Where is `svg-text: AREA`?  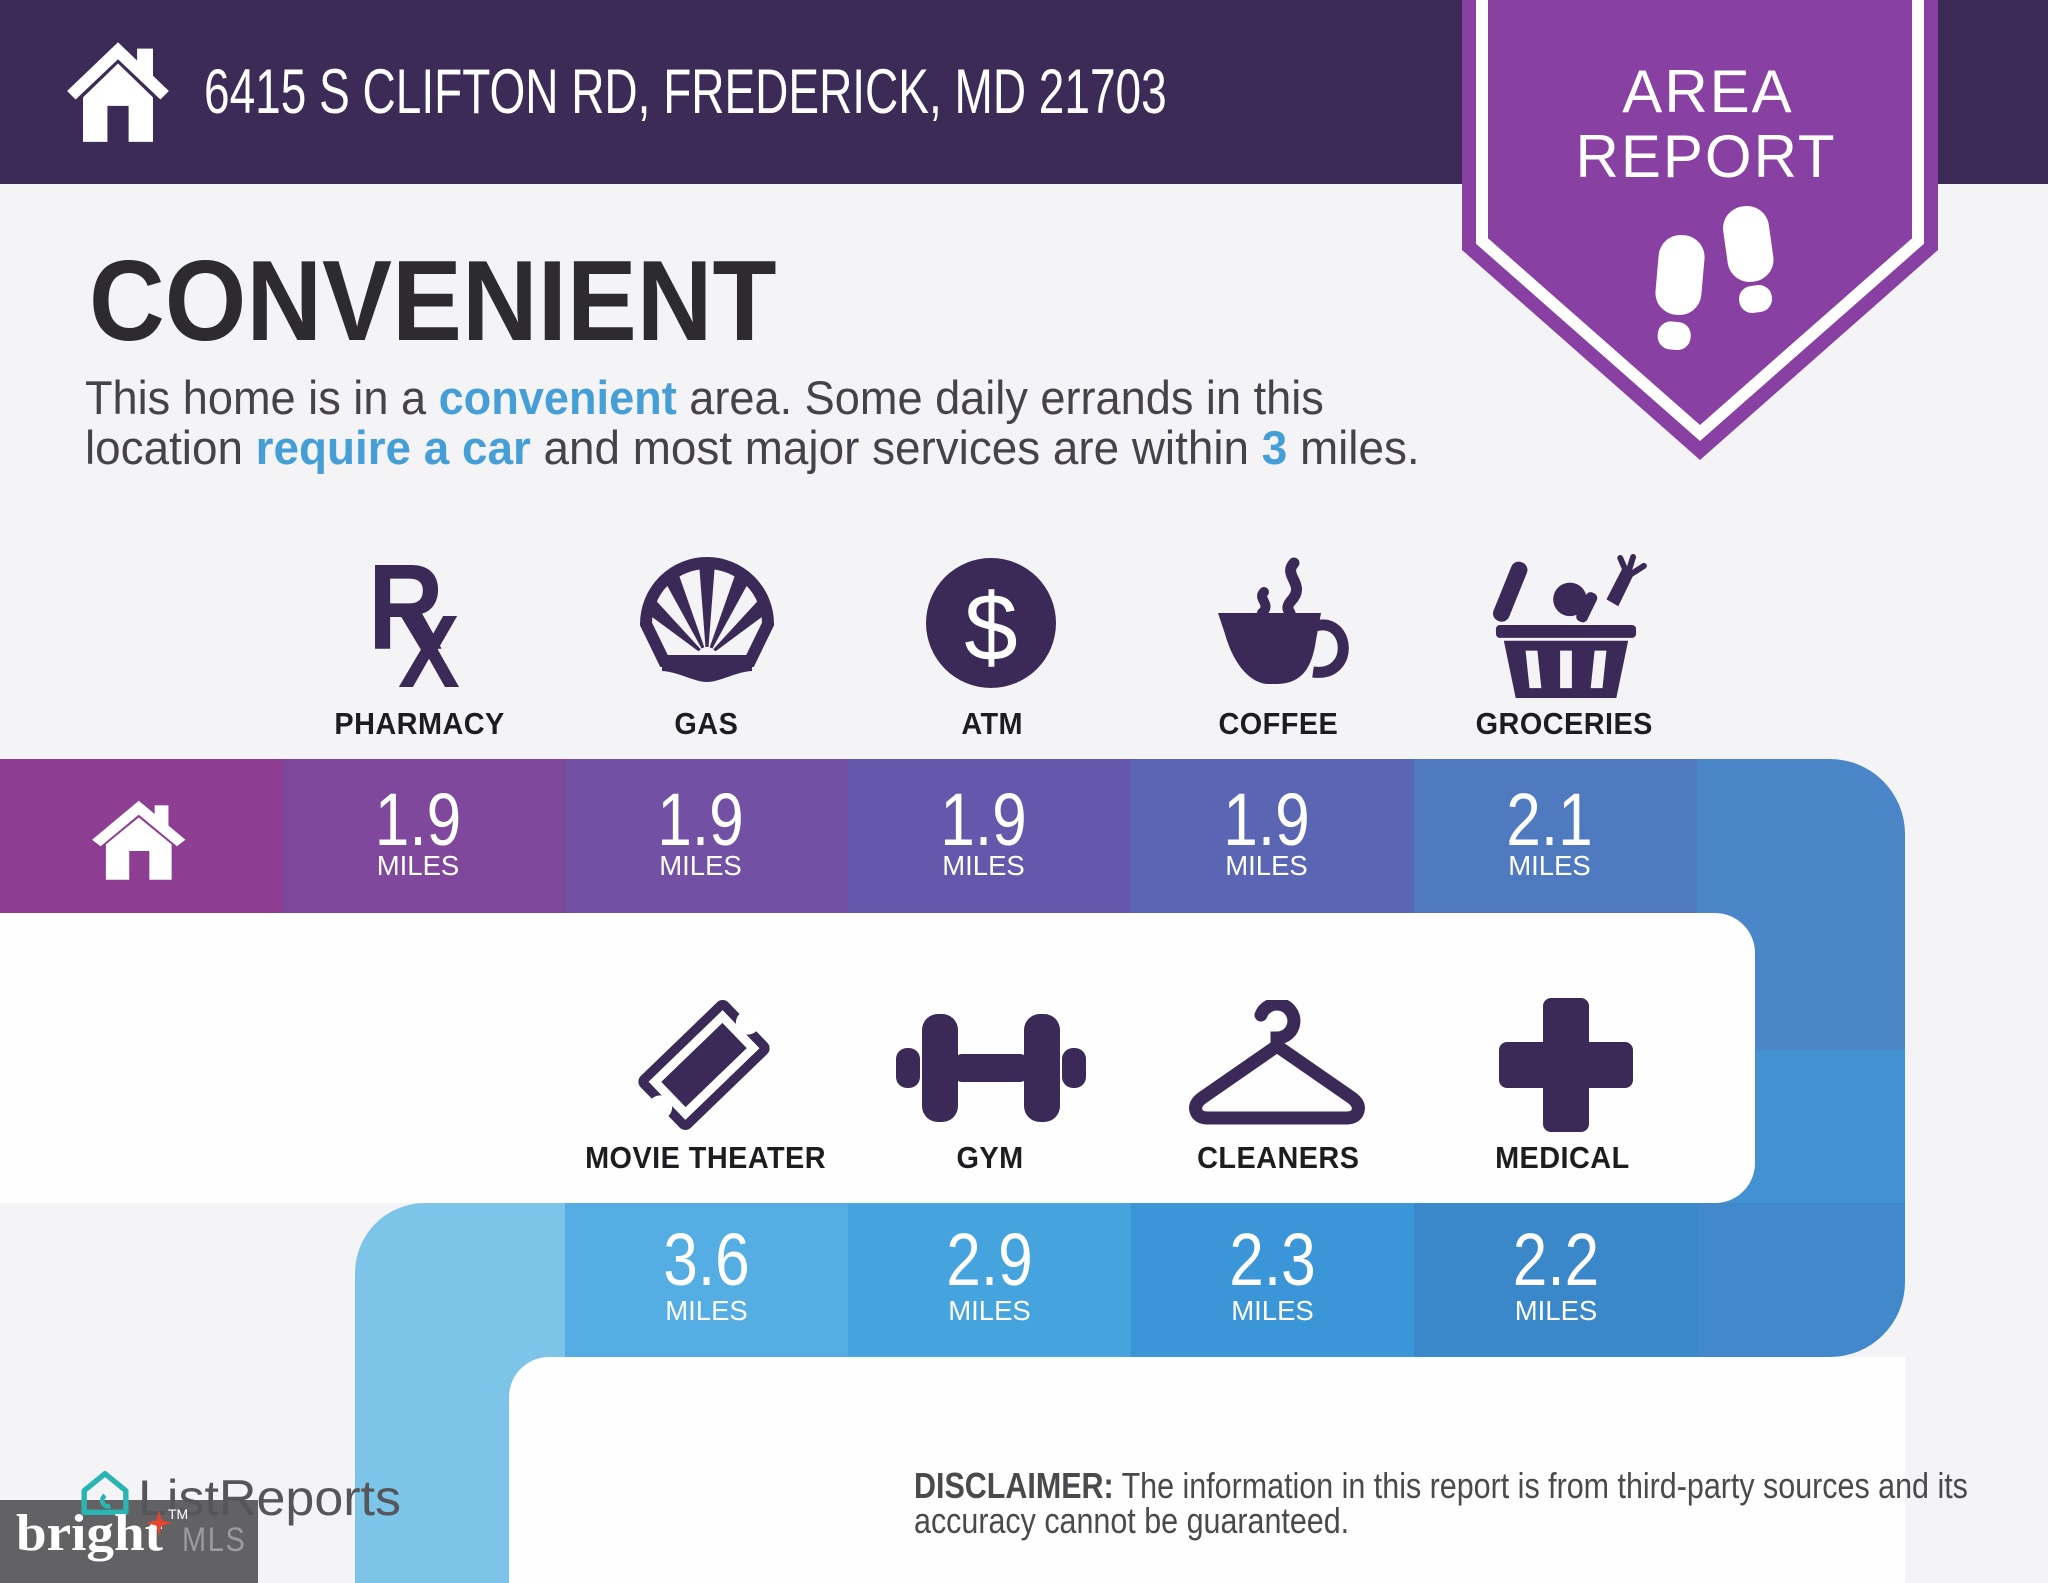 svg-text: AREA is located at coordinates (1707, 91).